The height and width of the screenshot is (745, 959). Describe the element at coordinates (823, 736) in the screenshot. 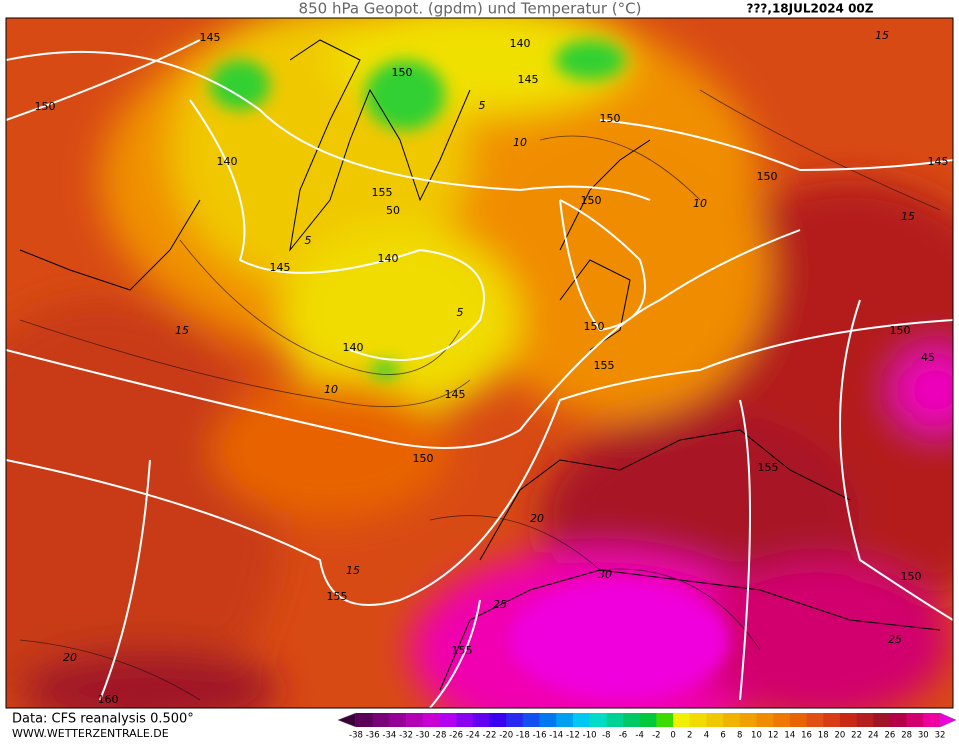

I see `legend-label: 18` at that location.